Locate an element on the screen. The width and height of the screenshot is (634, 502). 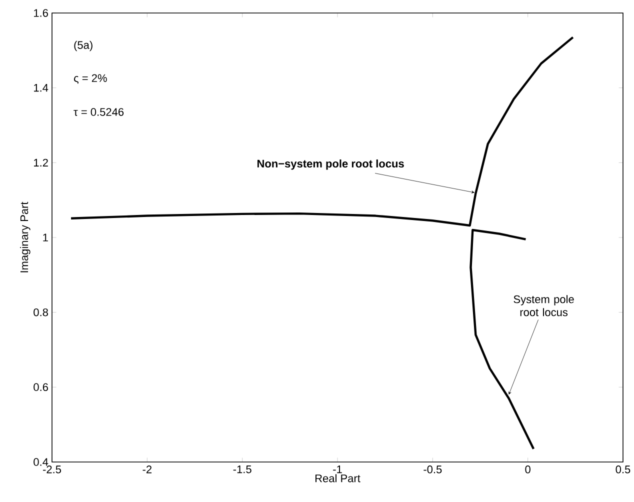
y-tick-label: 0.6 is located at coordinates (41, 387).